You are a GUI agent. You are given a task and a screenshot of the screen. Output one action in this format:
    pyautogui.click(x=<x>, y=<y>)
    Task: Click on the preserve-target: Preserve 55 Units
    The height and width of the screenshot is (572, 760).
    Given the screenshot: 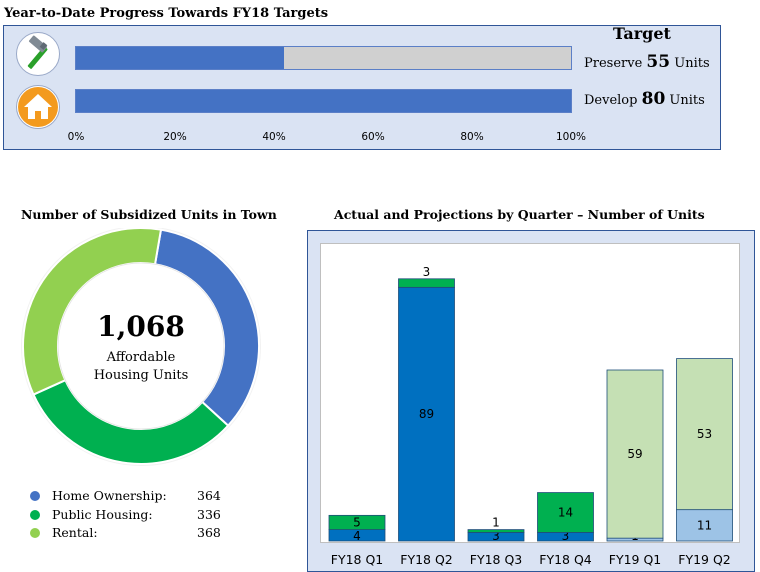 What is the action you would take?
    pyautogui.click(x=647, y=62)
    